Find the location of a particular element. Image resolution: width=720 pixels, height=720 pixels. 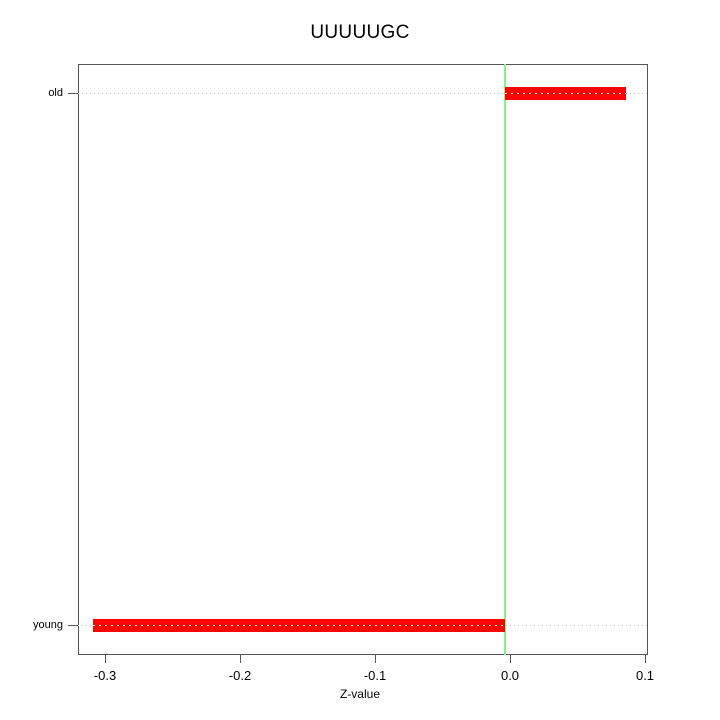

page-title: UUUUUGC is located at coordinates (360, 32).